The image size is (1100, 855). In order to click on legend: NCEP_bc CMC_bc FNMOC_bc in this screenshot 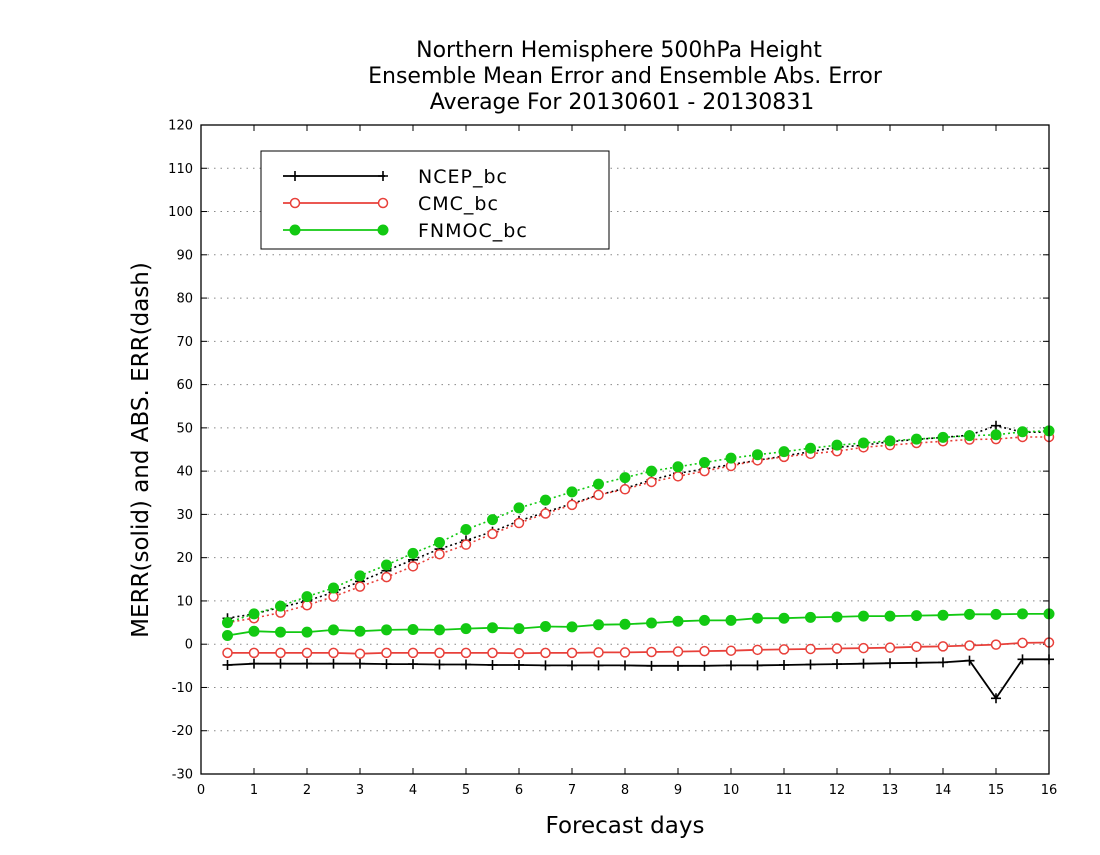, I will do `click(435, 200)`.